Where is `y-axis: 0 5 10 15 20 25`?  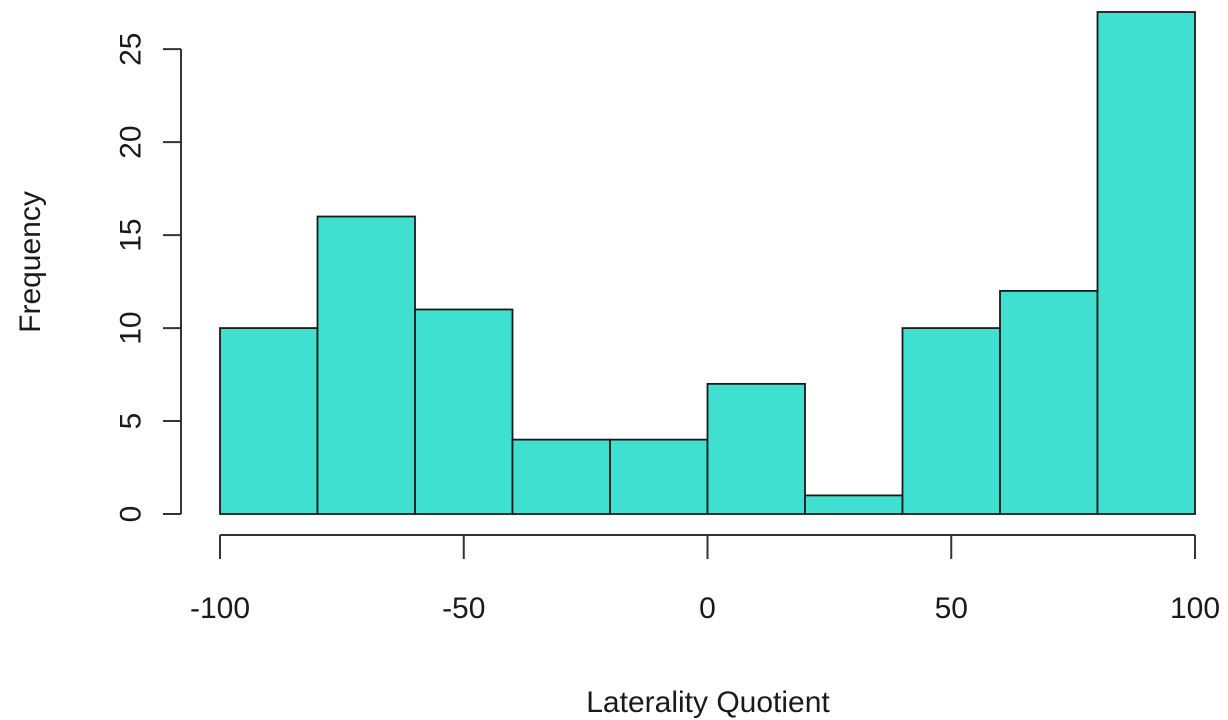 y-axis: 0 5 10 15 20 25 is located at coordinates (148, 277).